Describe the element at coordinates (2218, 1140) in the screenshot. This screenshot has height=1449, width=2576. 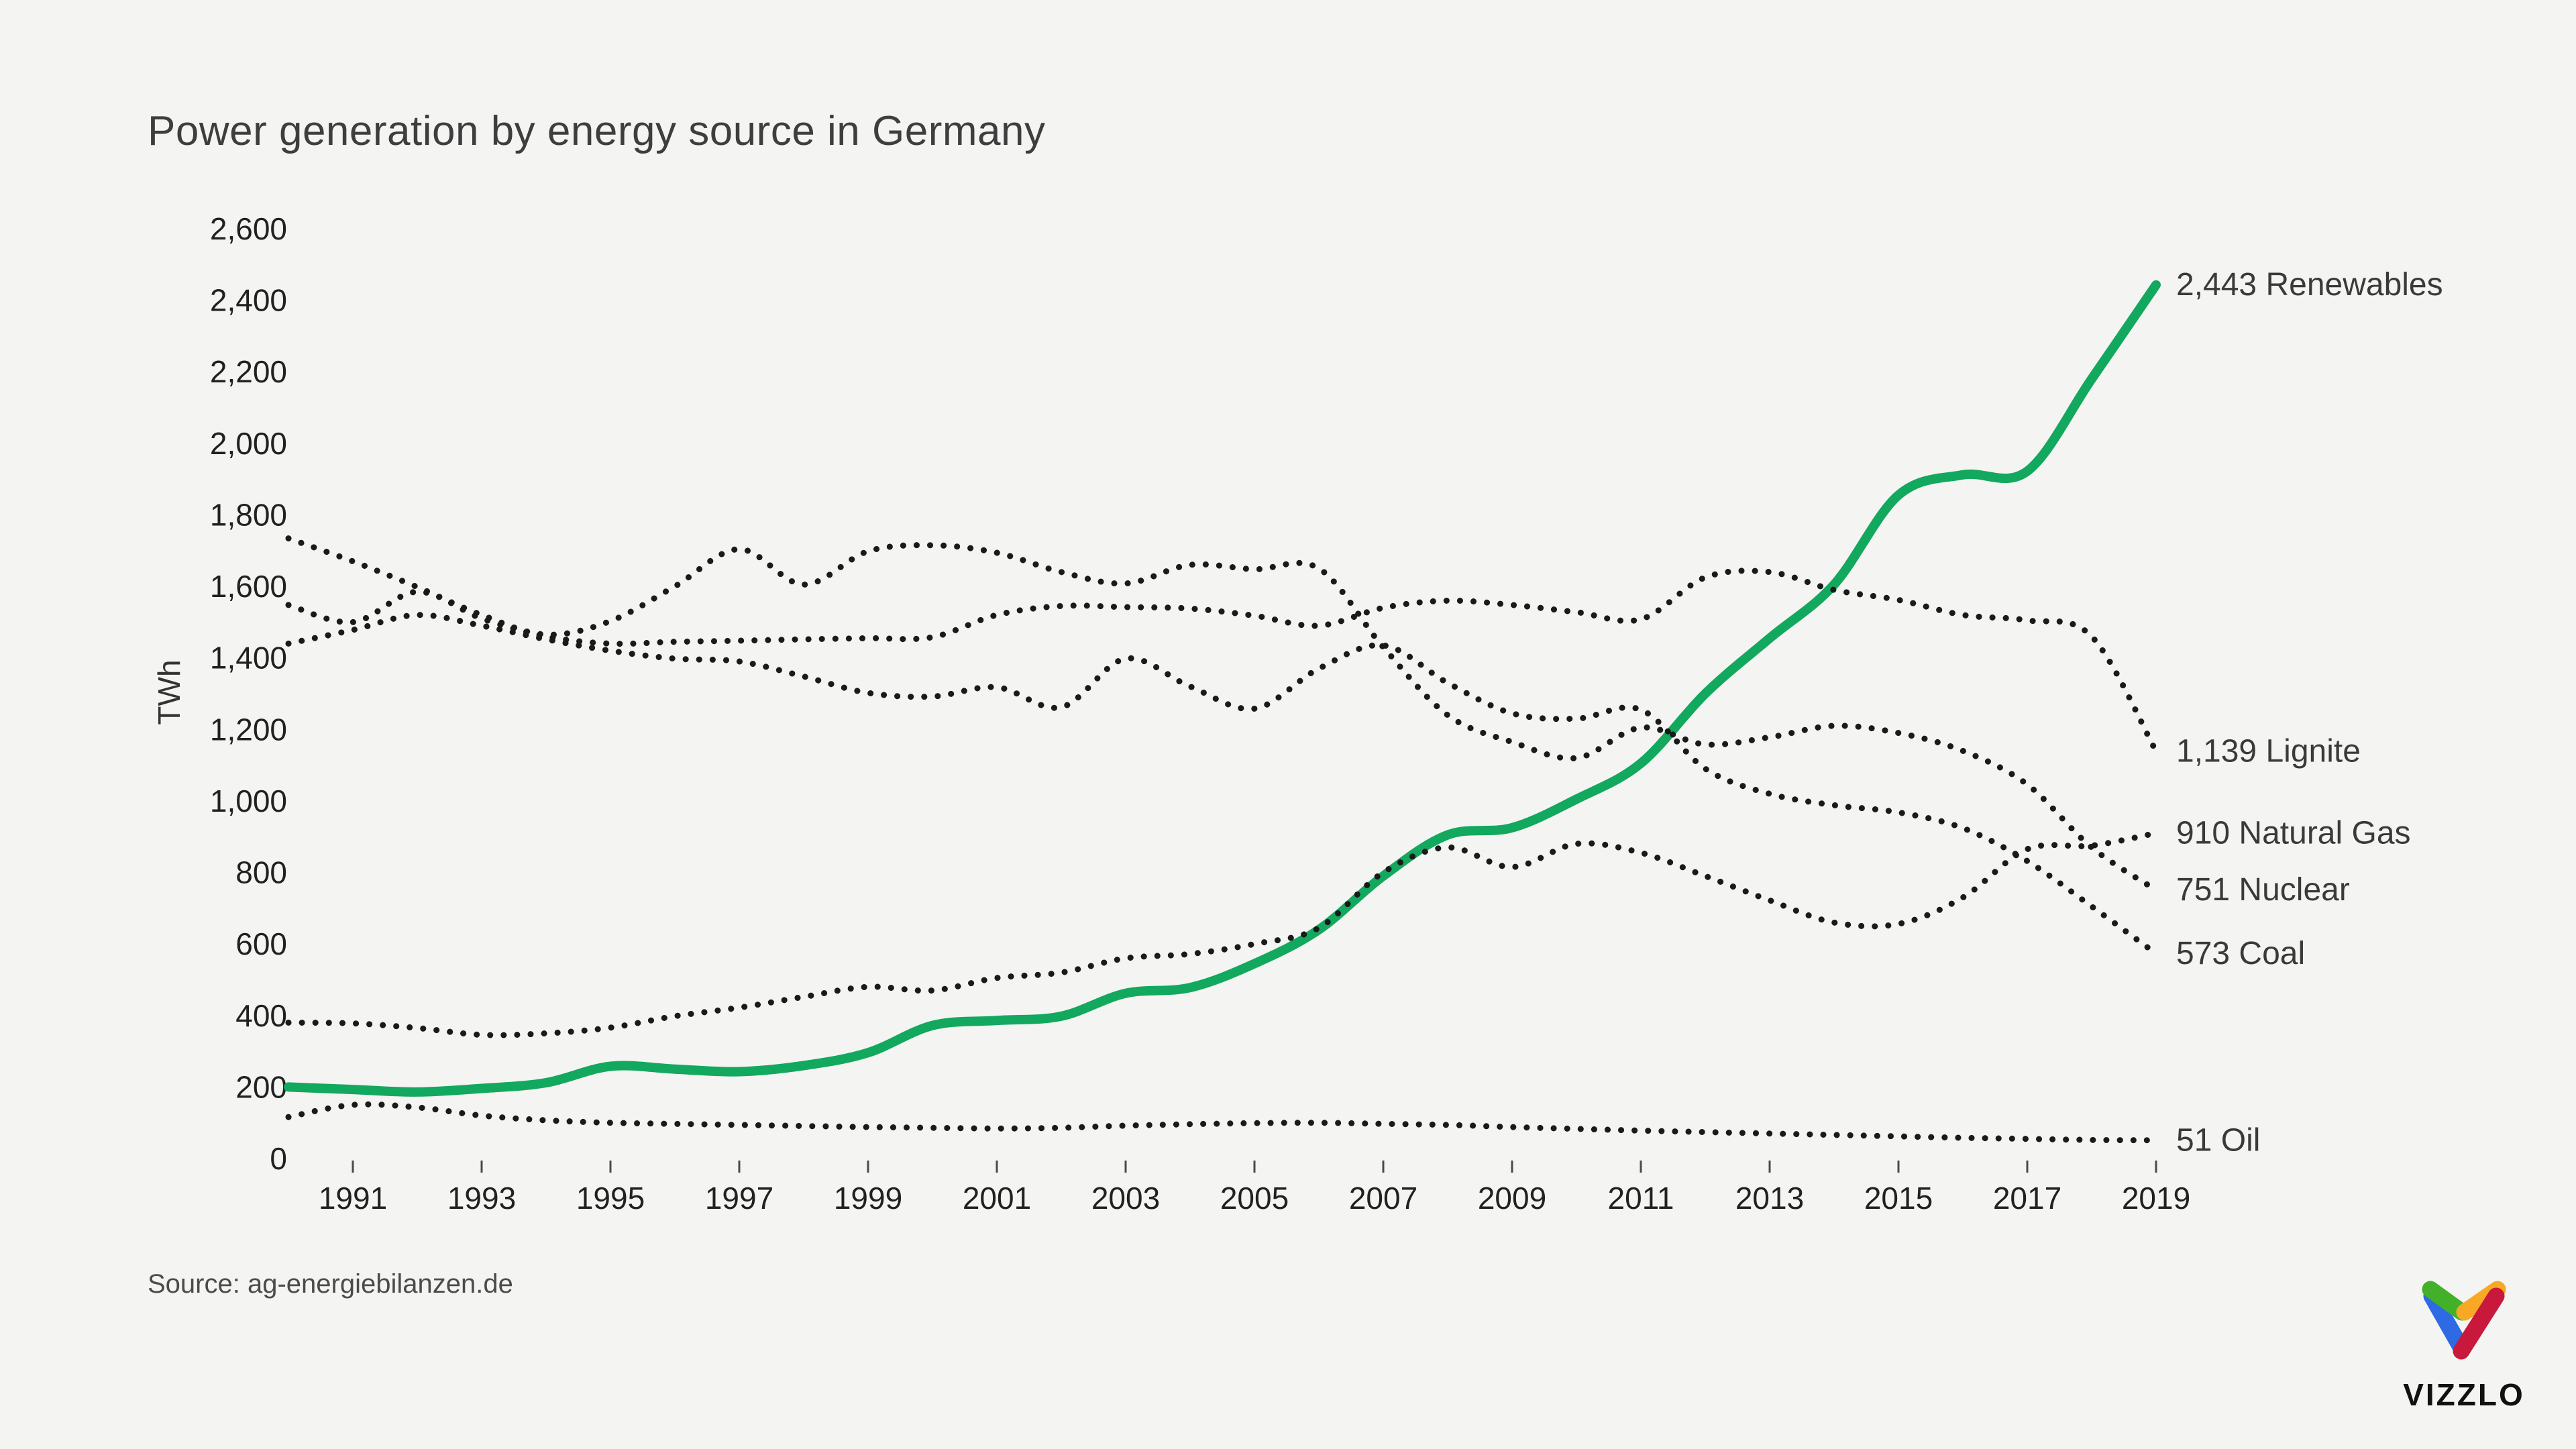
I see `series-end-label-oil: 51 Oil` at that location.